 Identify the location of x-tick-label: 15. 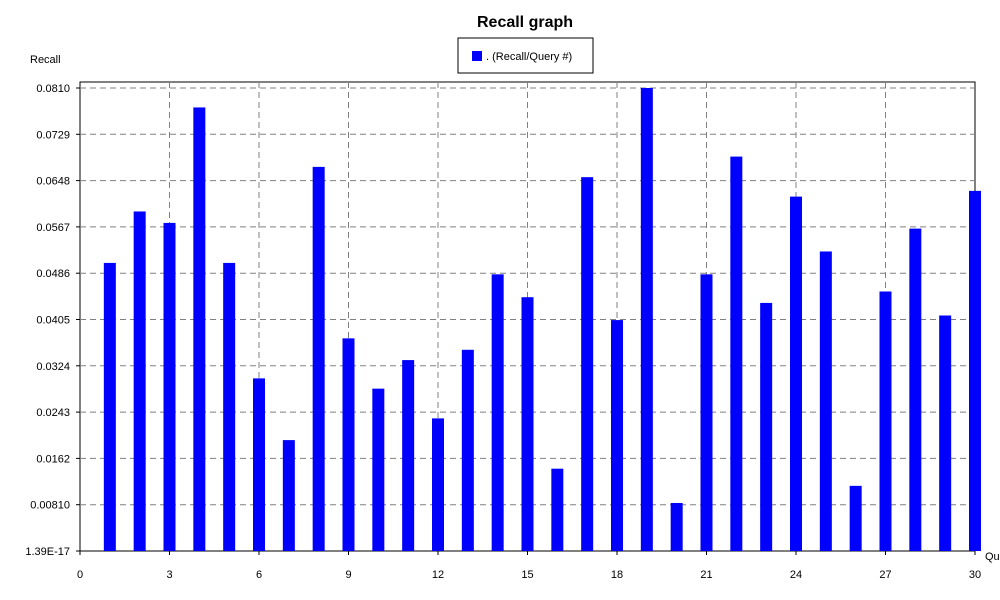
(527, 575).